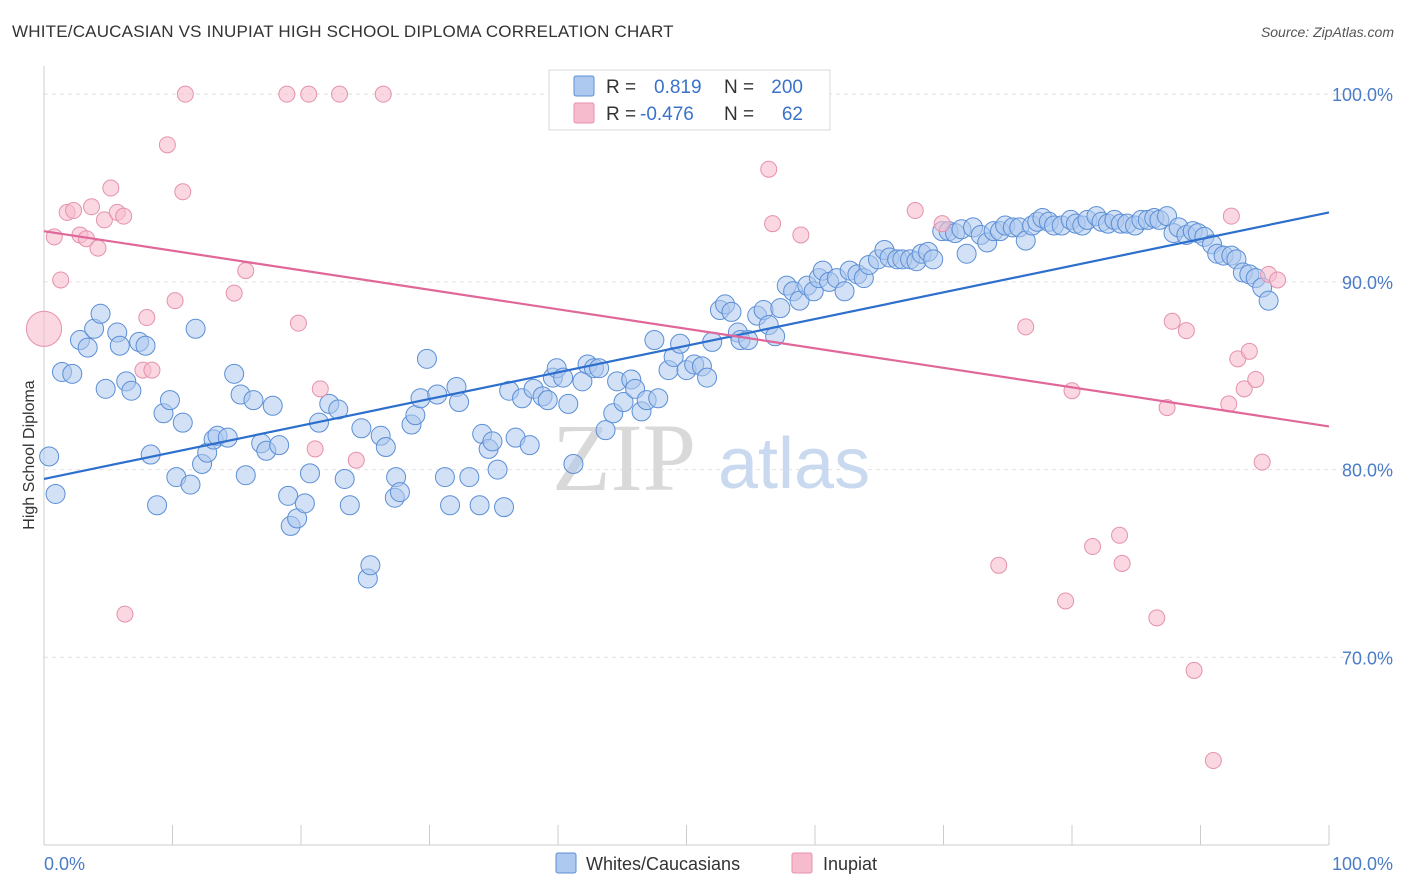 The image size is (1406, 892). I want to click on y-tick-label-3: 100.0%, so click(1362, 95).